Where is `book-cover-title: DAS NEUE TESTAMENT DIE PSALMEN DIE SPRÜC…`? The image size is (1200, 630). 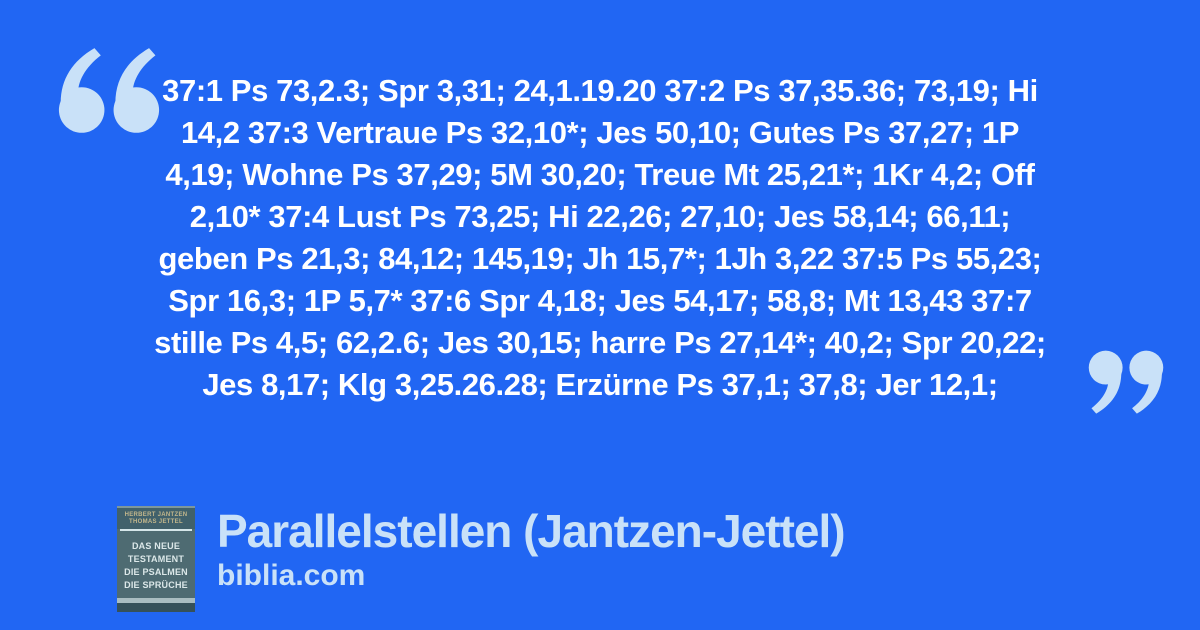 book-cover-title: DAS NEUE TESTAMENT DIE PSALMEN DIE SPRÜC… is located at coordinates (156, 564).